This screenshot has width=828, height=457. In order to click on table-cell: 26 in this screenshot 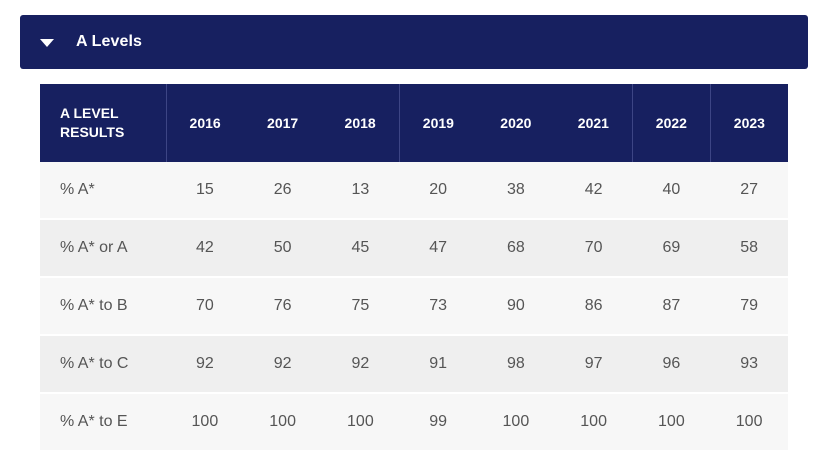, I will do `click(282, 191)`.